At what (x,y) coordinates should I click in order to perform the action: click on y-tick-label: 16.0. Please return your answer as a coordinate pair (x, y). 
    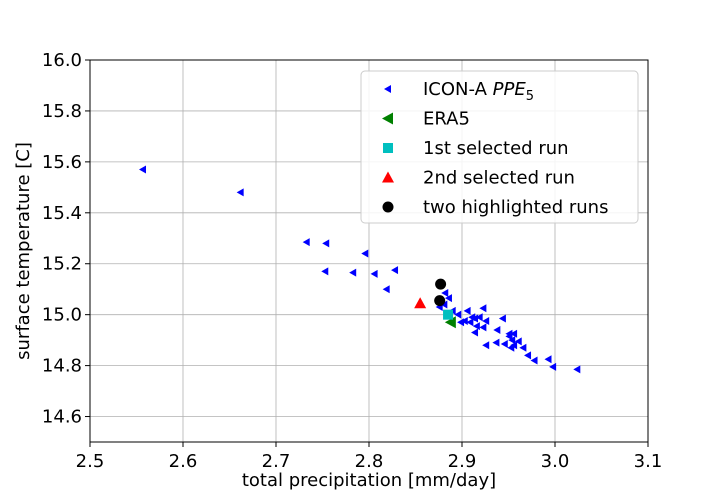
    Looking at the image, I should click on (62, 60).